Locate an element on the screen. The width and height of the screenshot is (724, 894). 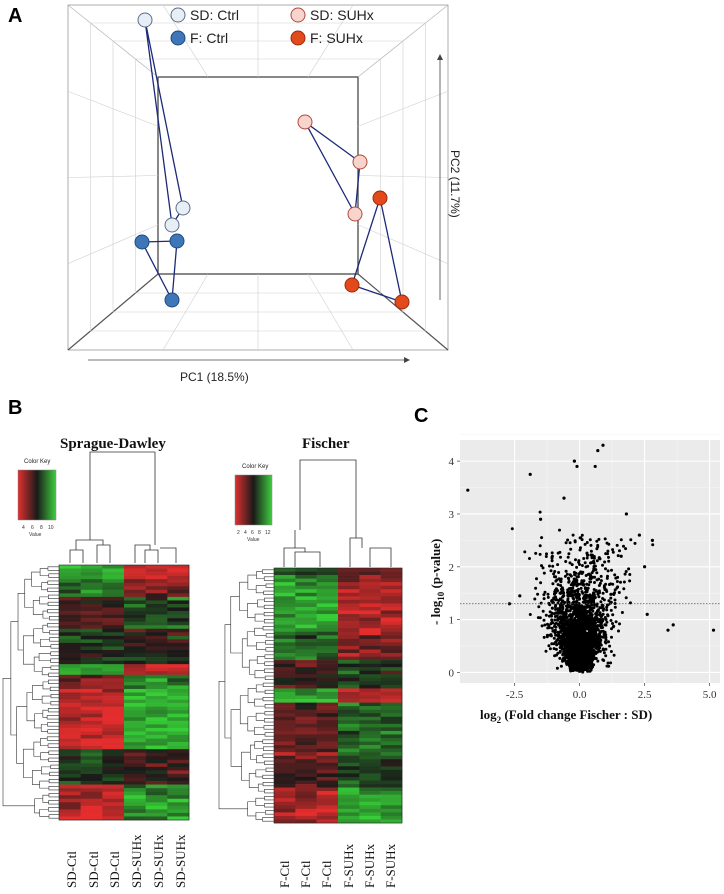
column-label: SD-Ctl is located at coordinates (93, 869).